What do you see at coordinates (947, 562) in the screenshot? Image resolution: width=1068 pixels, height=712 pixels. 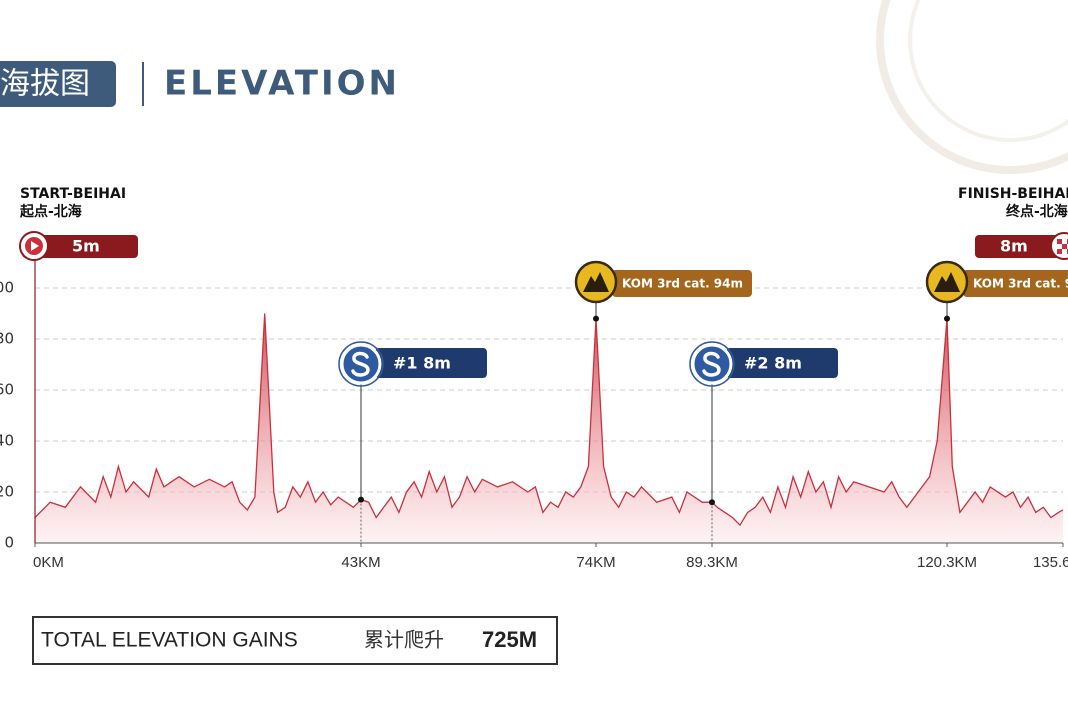 I see `x-tick-label: 120.3KM` at bounding box center [947, 562].